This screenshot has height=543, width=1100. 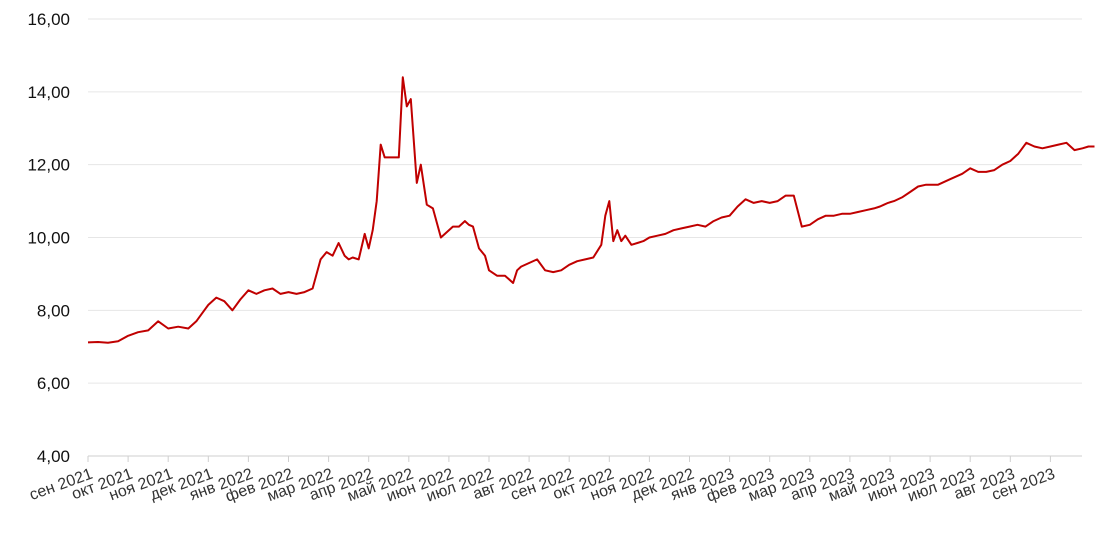 I want to click on y-tick-label: 4,00, so click(x=53, y=456).